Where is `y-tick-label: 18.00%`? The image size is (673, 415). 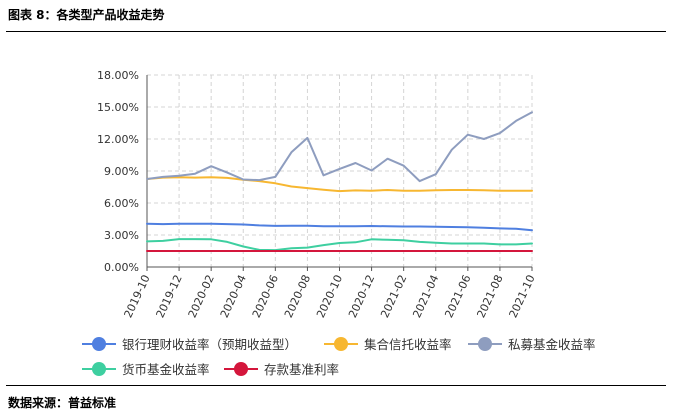
y-tick-label: 18.00% is located at coordinates (118, 75).